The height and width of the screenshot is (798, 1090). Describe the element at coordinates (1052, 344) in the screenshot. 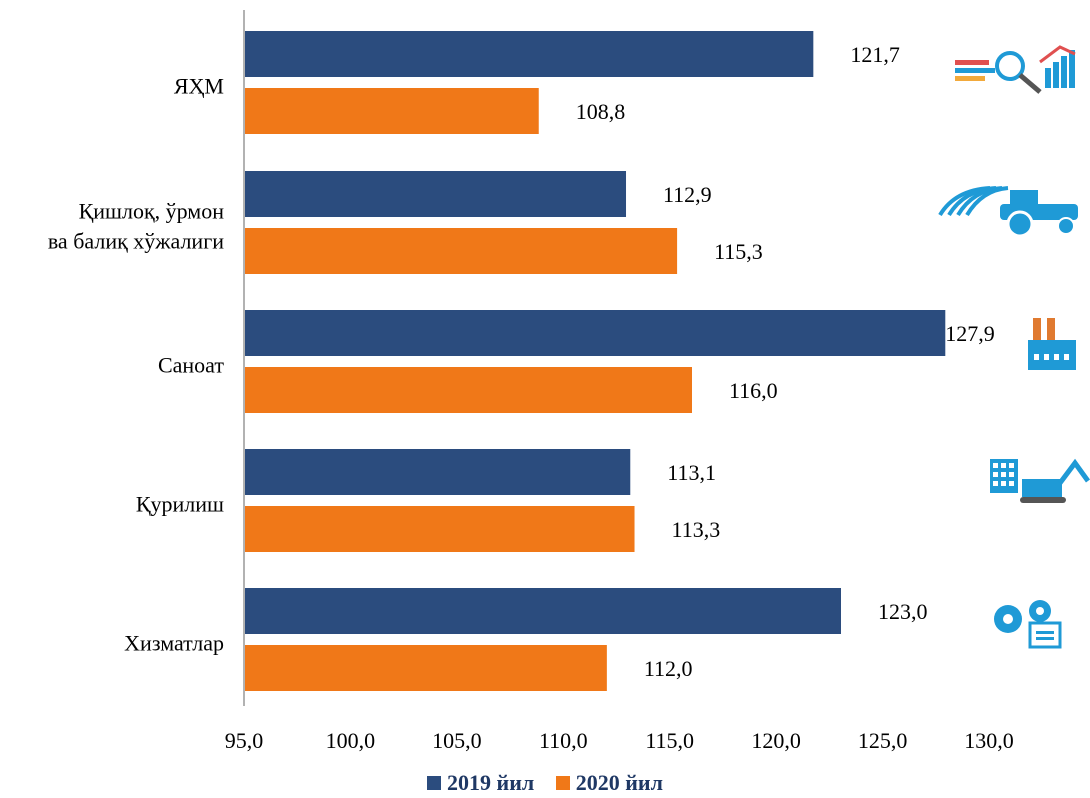

I see `factory-icon` at that location.